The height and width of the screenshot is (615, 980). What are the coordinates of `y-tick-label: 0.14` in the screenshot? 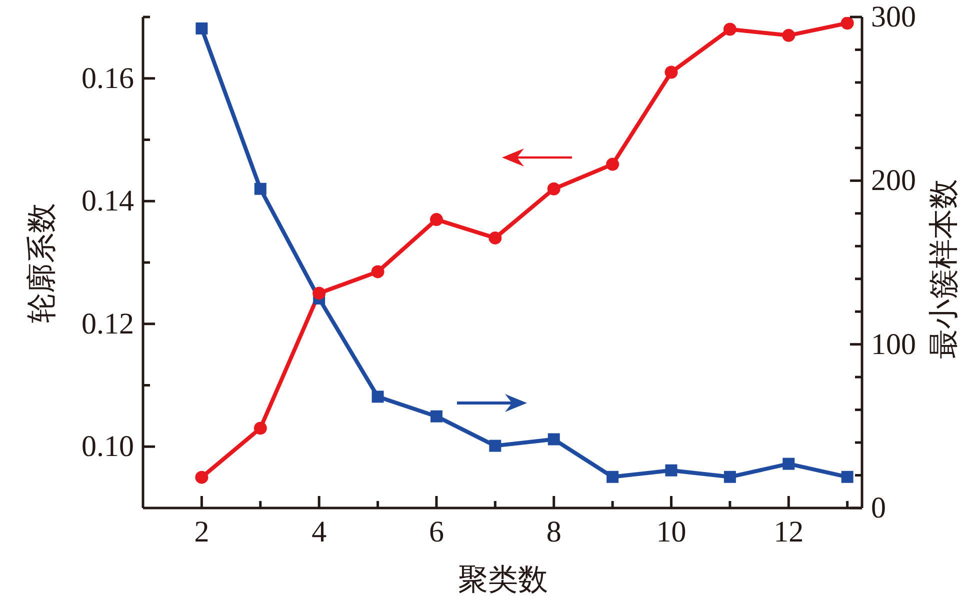 It's located at (108, 201).